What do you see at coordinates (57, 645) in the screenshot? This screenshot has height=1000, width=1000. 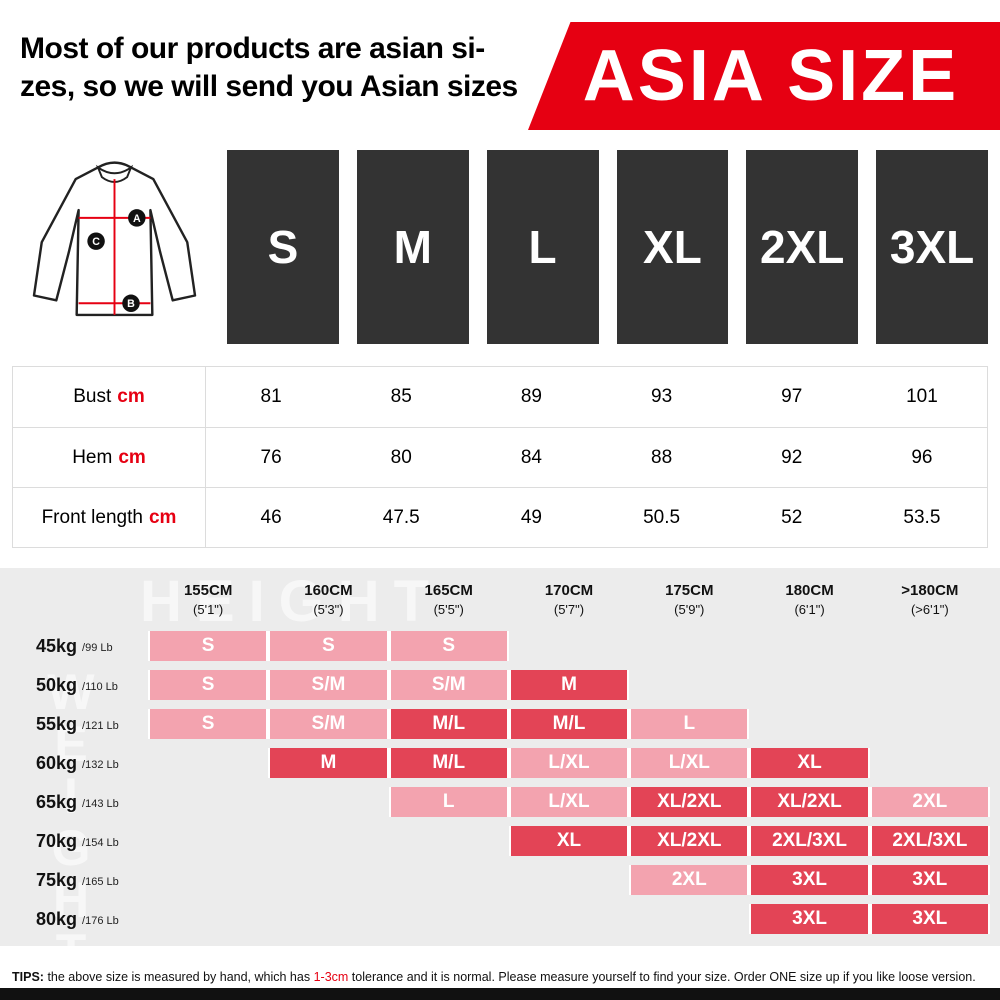 I see `chart-row-kg: 45kg` at bounding box center [57, 645].